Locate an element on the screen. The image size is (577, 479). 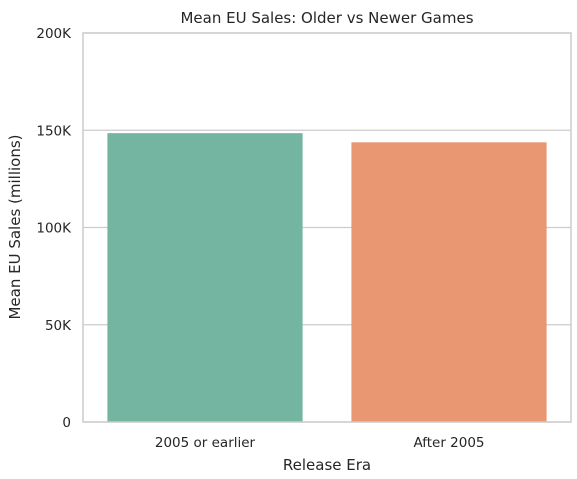
y-tick-label: 50K is located at coordinates (58, 326).